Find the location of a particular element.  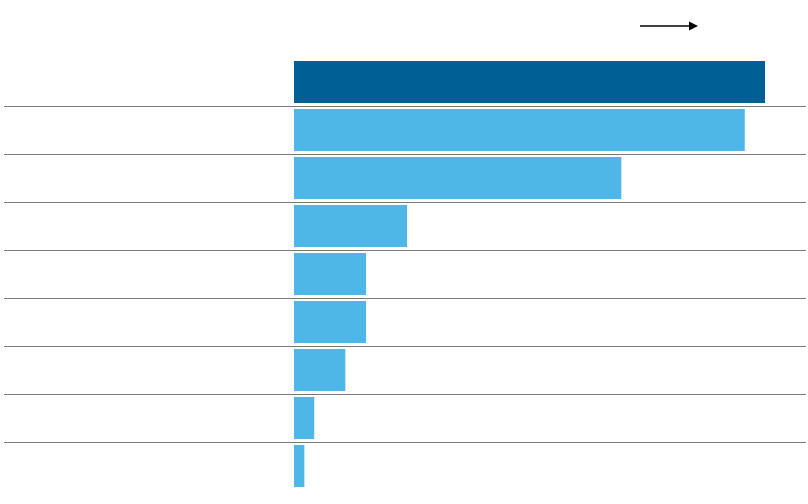

bar-highlight is located at coordinates (529, 82).